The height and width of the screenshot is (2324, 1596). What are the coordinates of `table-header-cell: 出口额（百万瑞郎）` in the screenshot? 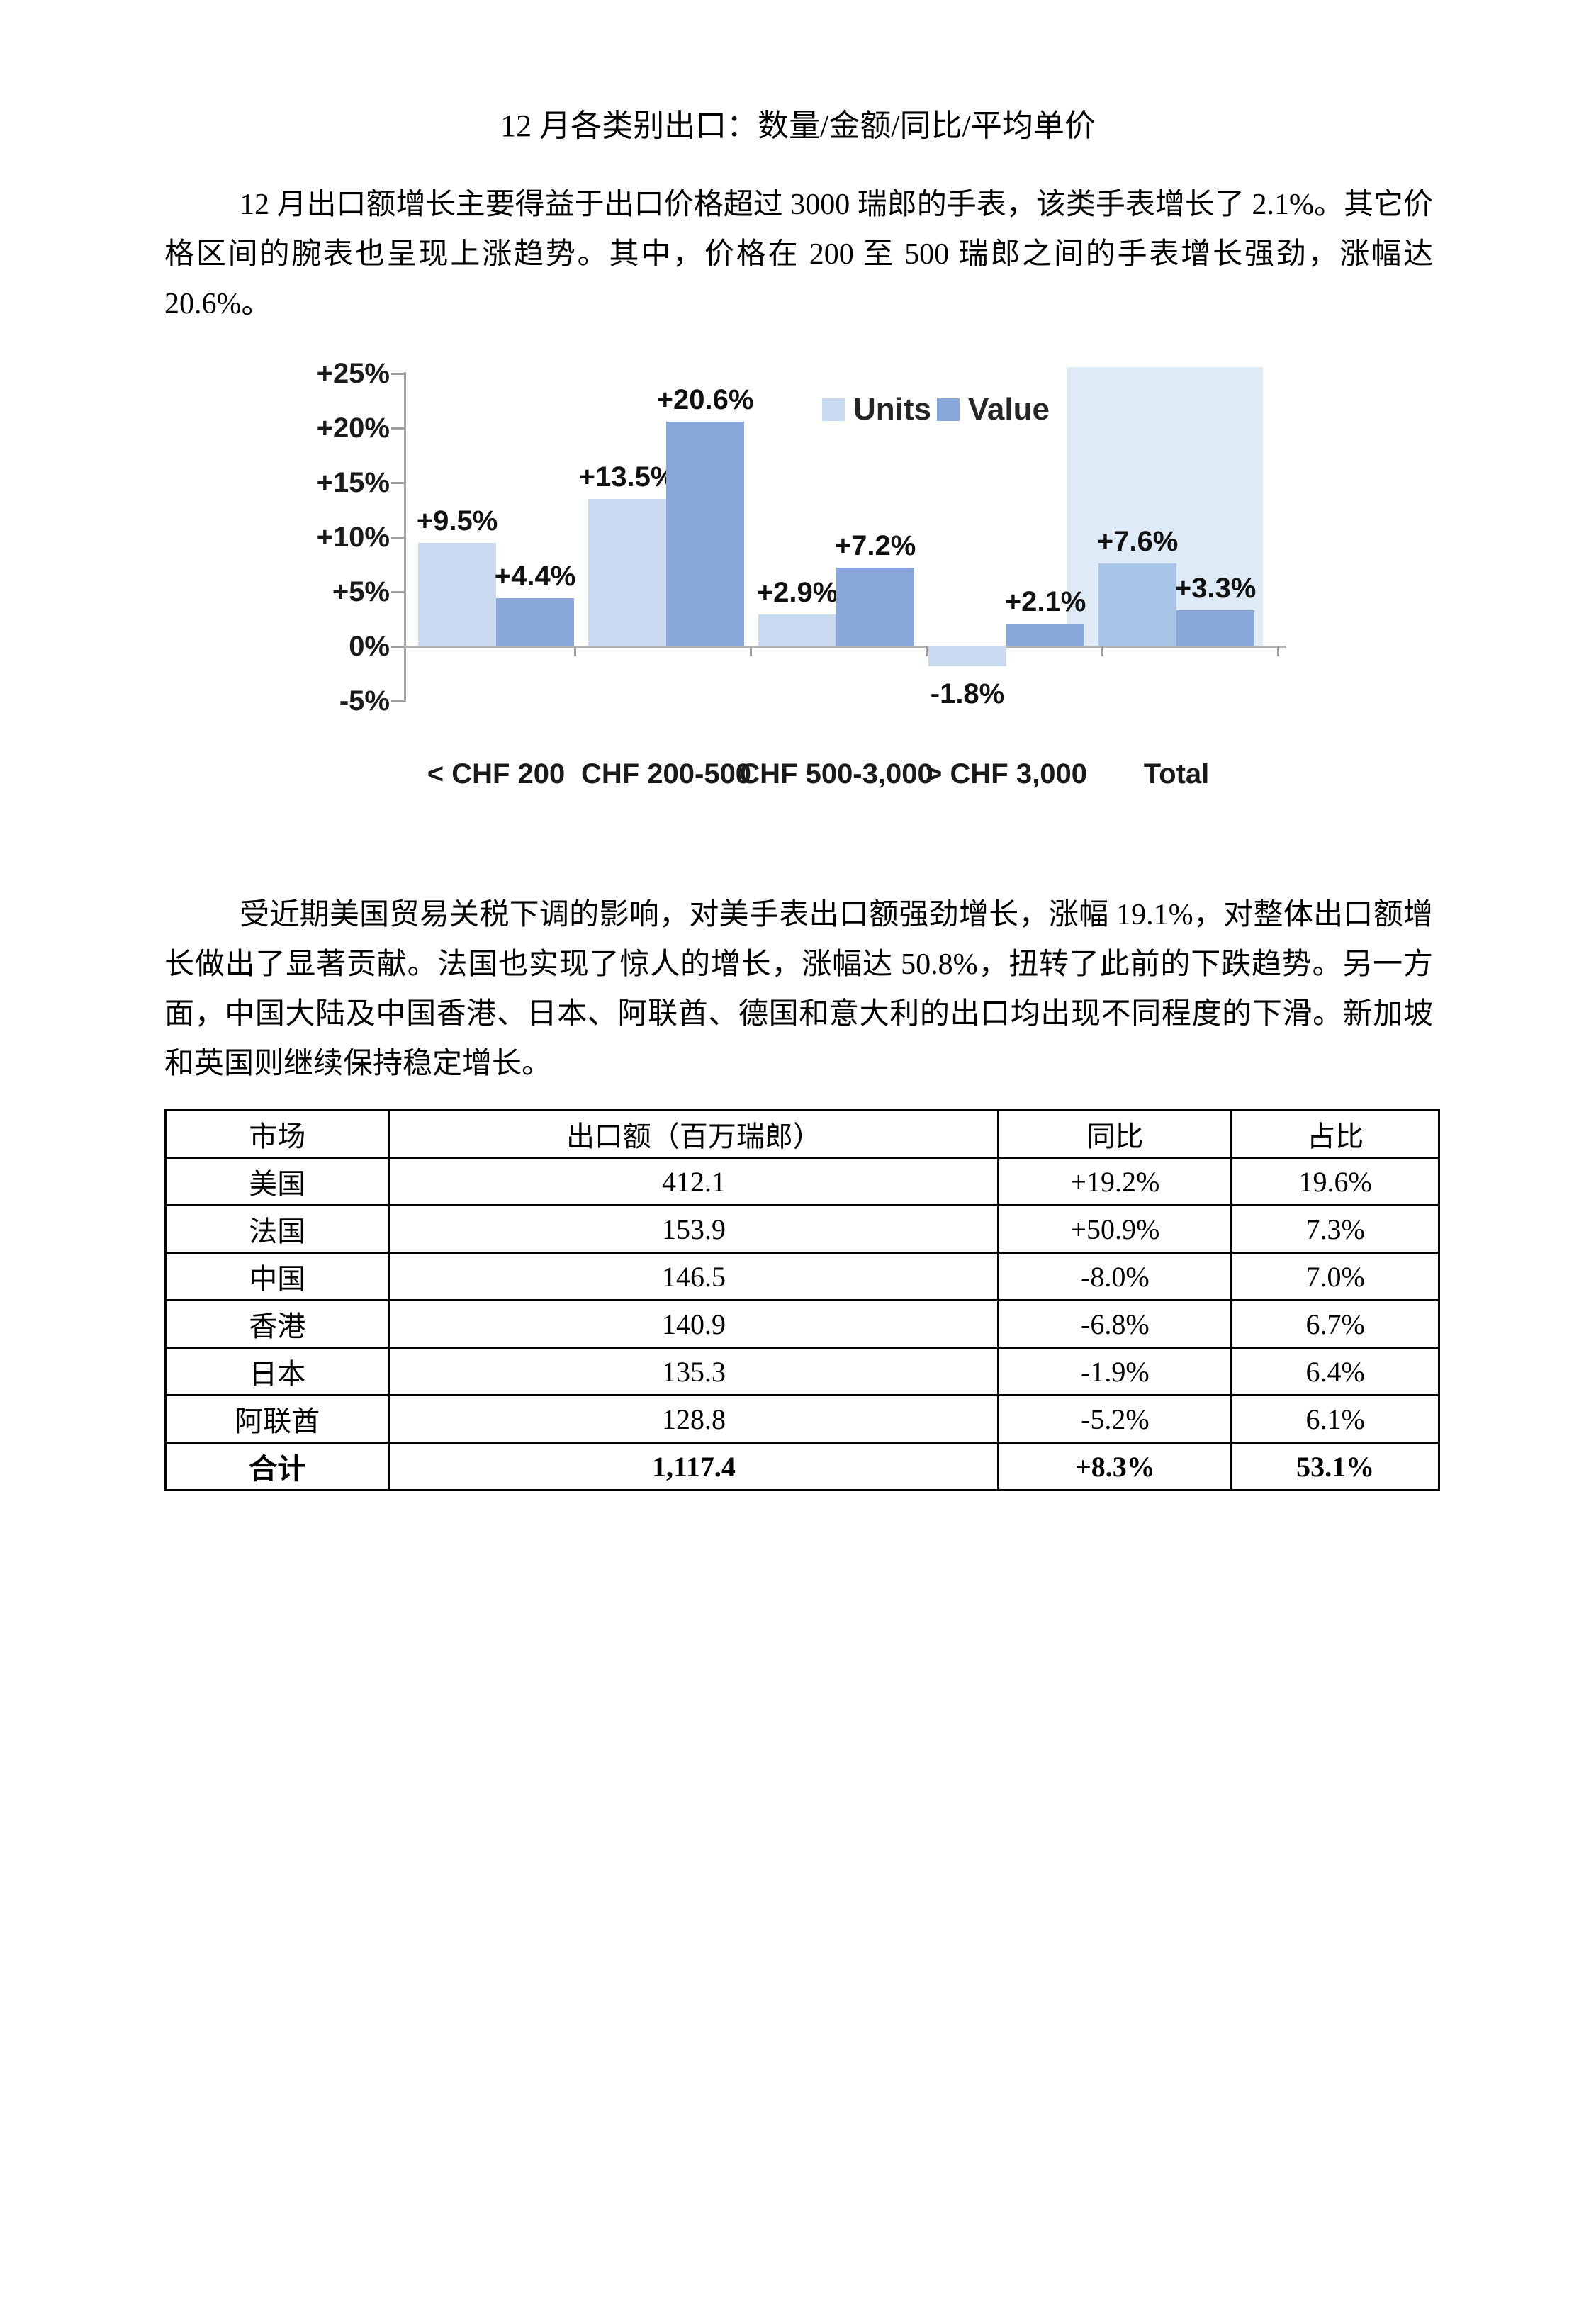 It's located at (694, 1134).